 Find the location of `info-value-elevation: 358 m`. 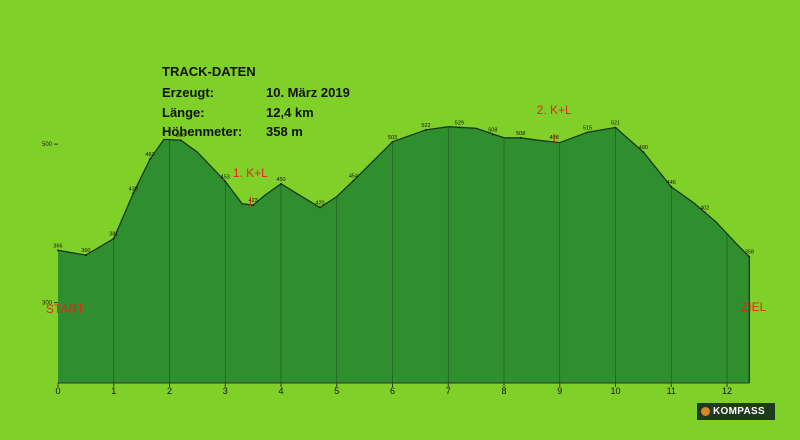

info-value-elevation: 358 m is located at coordinates (284, 132).